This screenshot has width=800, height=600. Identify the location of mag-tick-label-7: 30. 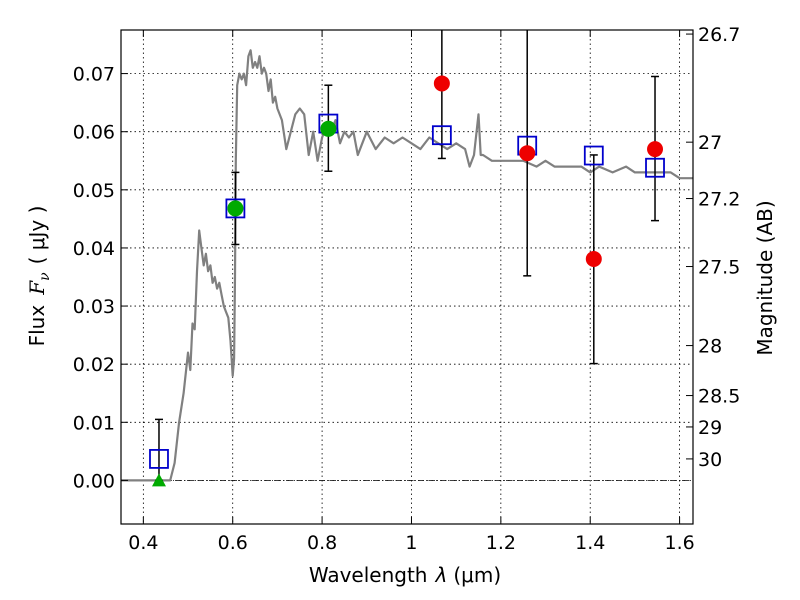
(710, 460).